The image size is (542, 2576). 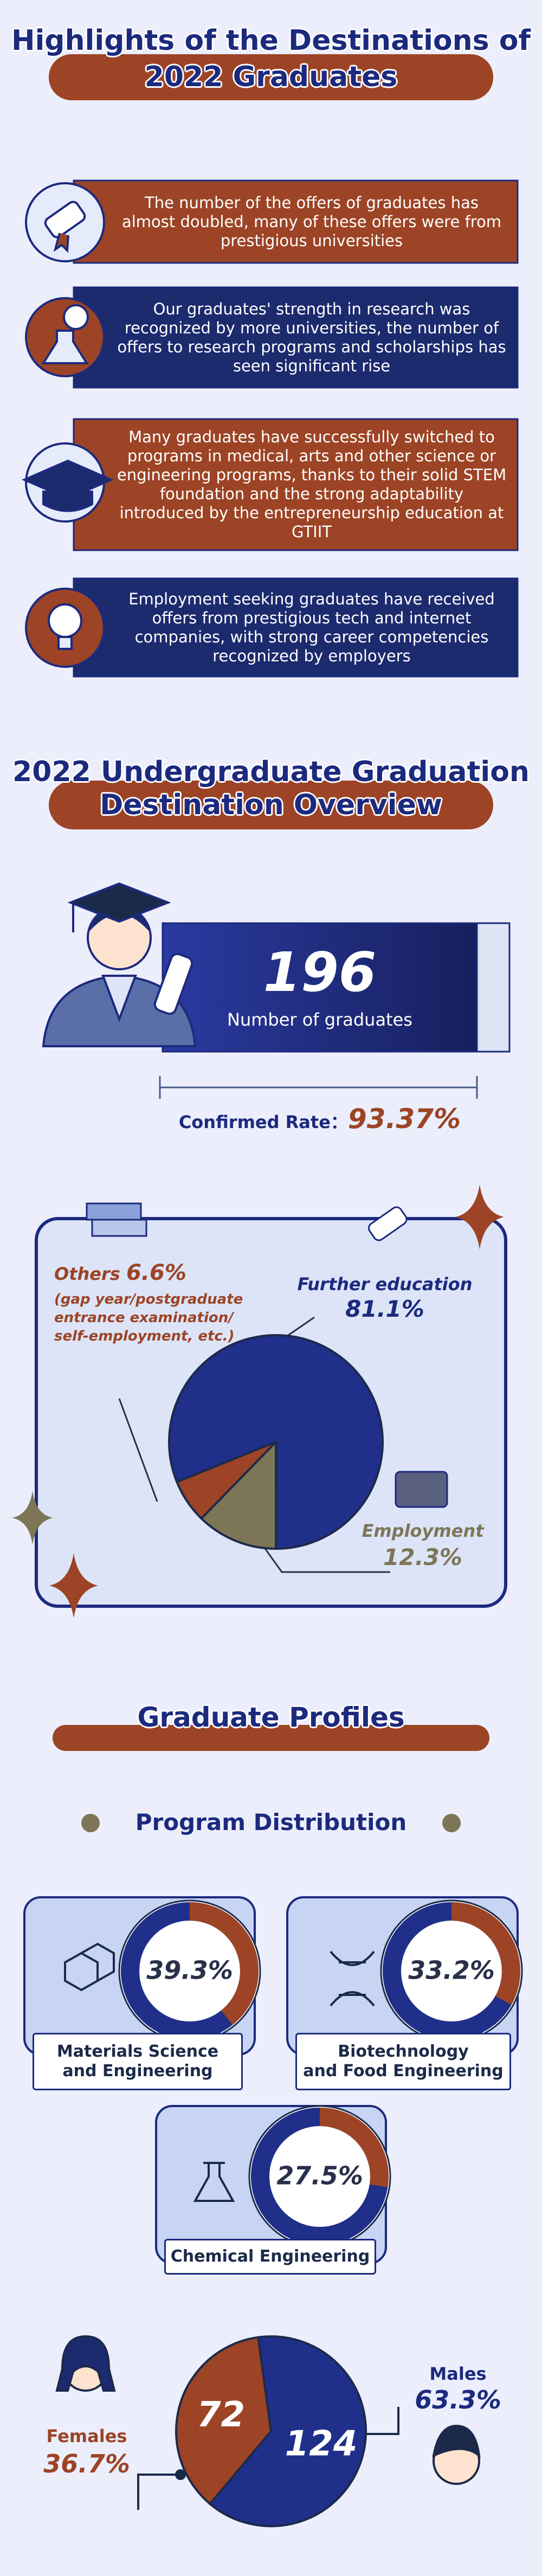 I want to click on category: Employment, so click(x=423, y=1531).